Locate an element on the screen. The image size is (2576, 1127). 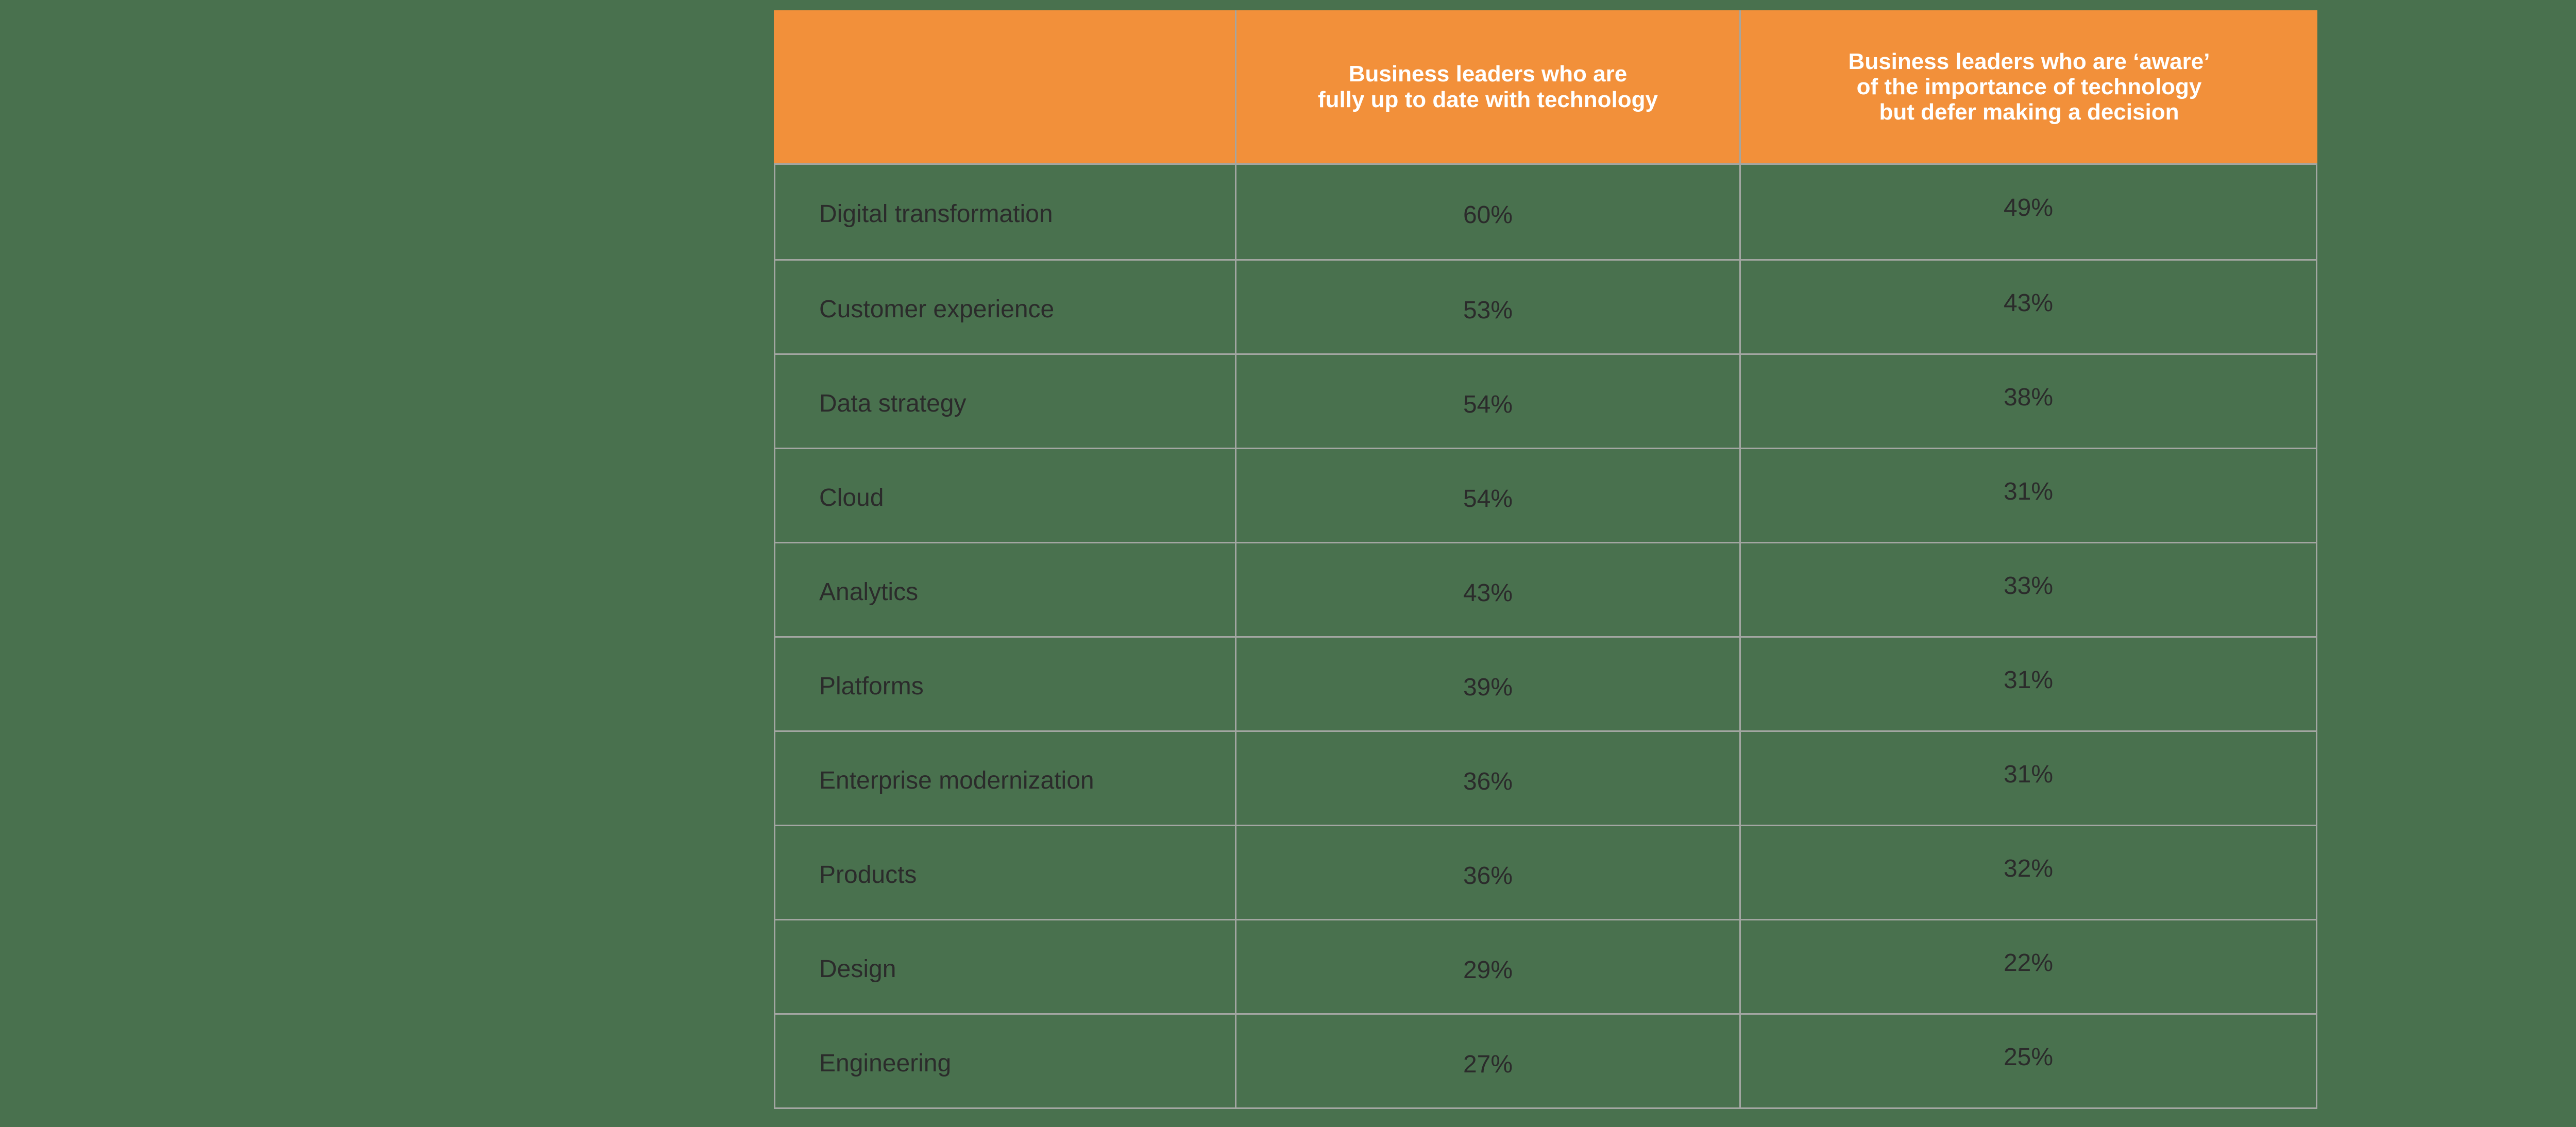
row-label: Products is located at coordinates (868, 875).